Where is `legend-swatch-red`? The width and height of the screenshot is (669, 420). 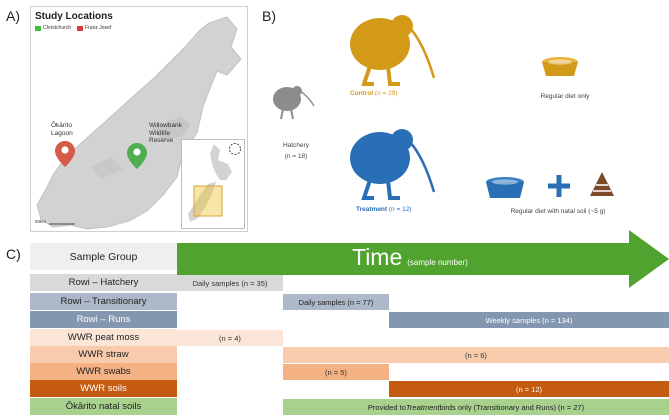
legend-swatch-red is located at coordinates (80, 28).